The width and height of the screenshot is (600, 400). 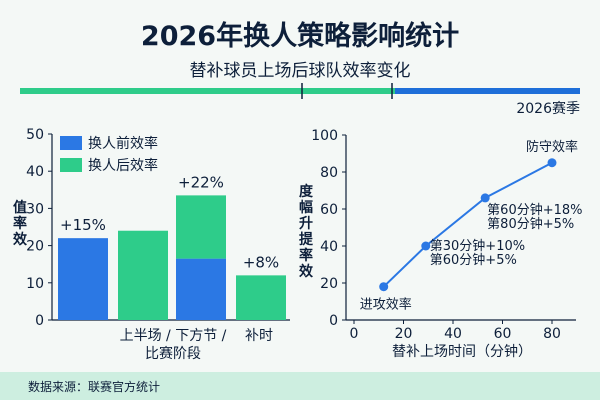 What do you see at coordinates (473, 260) in the screenshot?
I see `line-point-label: 第60分钟+5%` at bounding box center [473, 260].